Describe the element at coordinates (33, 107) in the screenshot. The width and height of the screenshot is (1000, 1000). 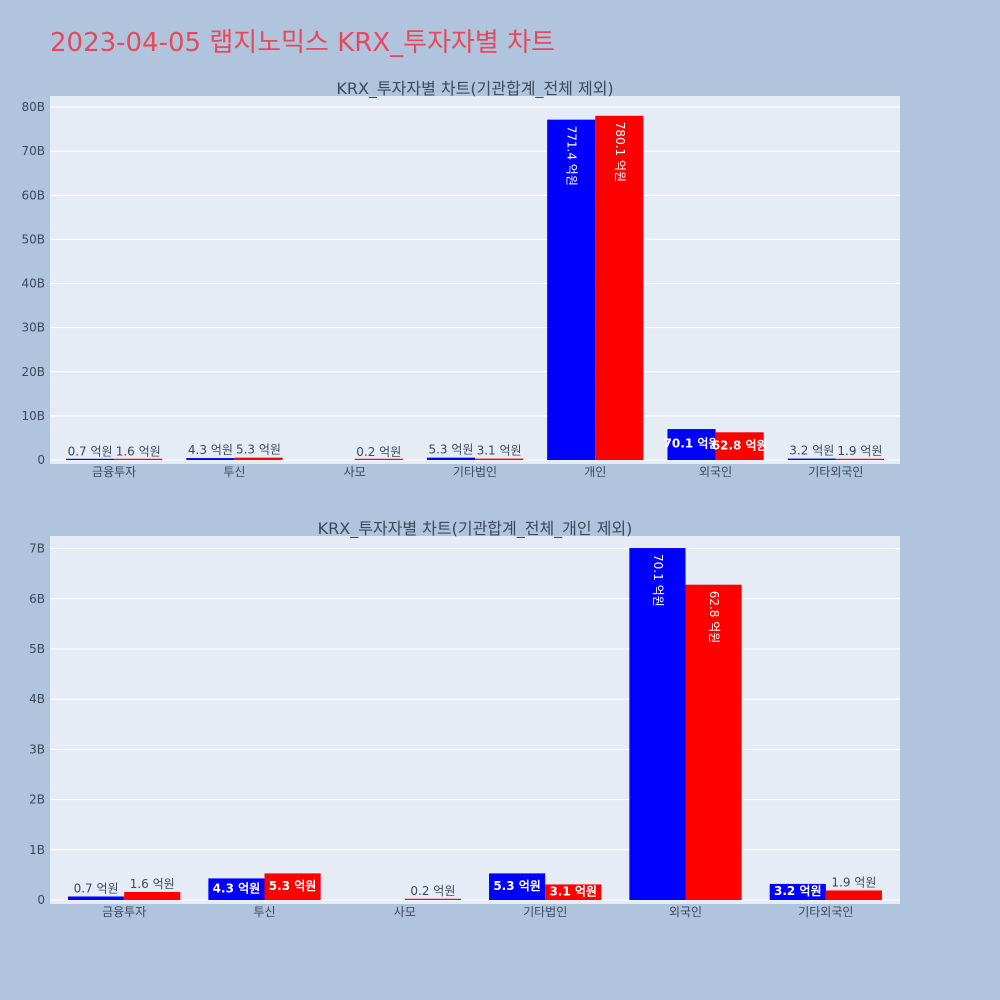
I see `y-tick-label: 80B` at that location.